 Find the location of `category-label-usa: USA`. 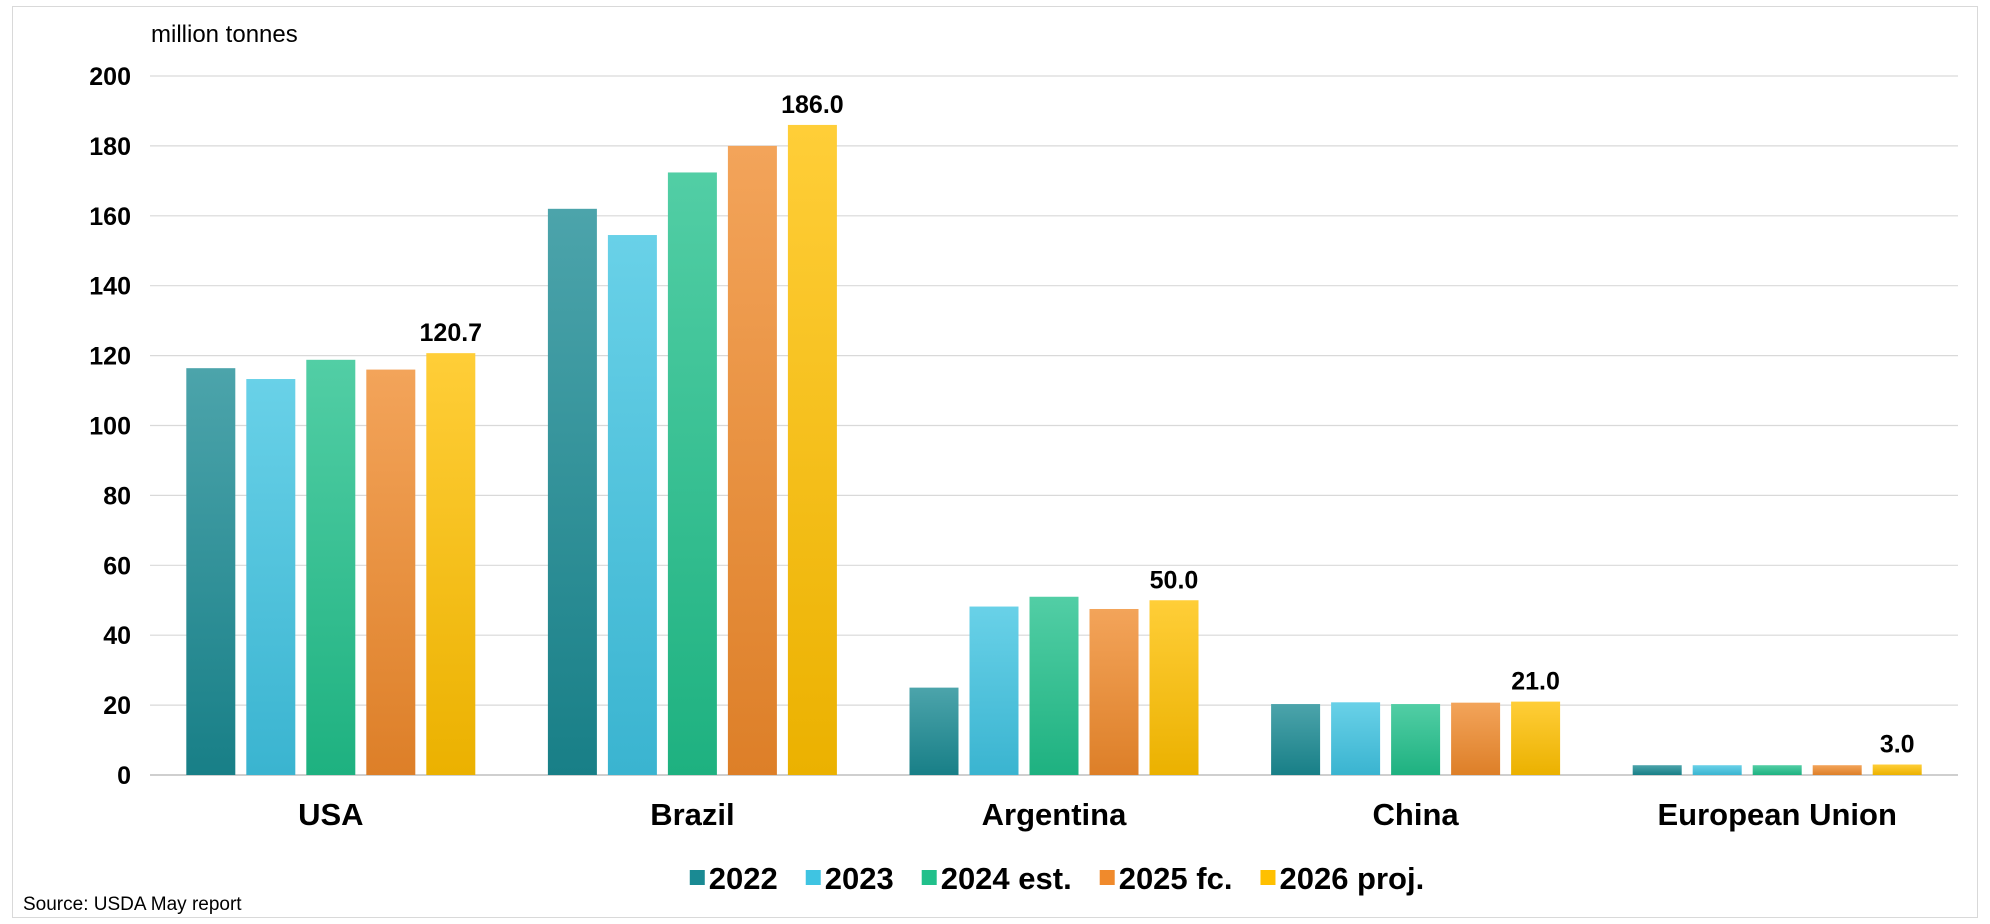

category-label-usa: USA is located at coordinates (330, 814).